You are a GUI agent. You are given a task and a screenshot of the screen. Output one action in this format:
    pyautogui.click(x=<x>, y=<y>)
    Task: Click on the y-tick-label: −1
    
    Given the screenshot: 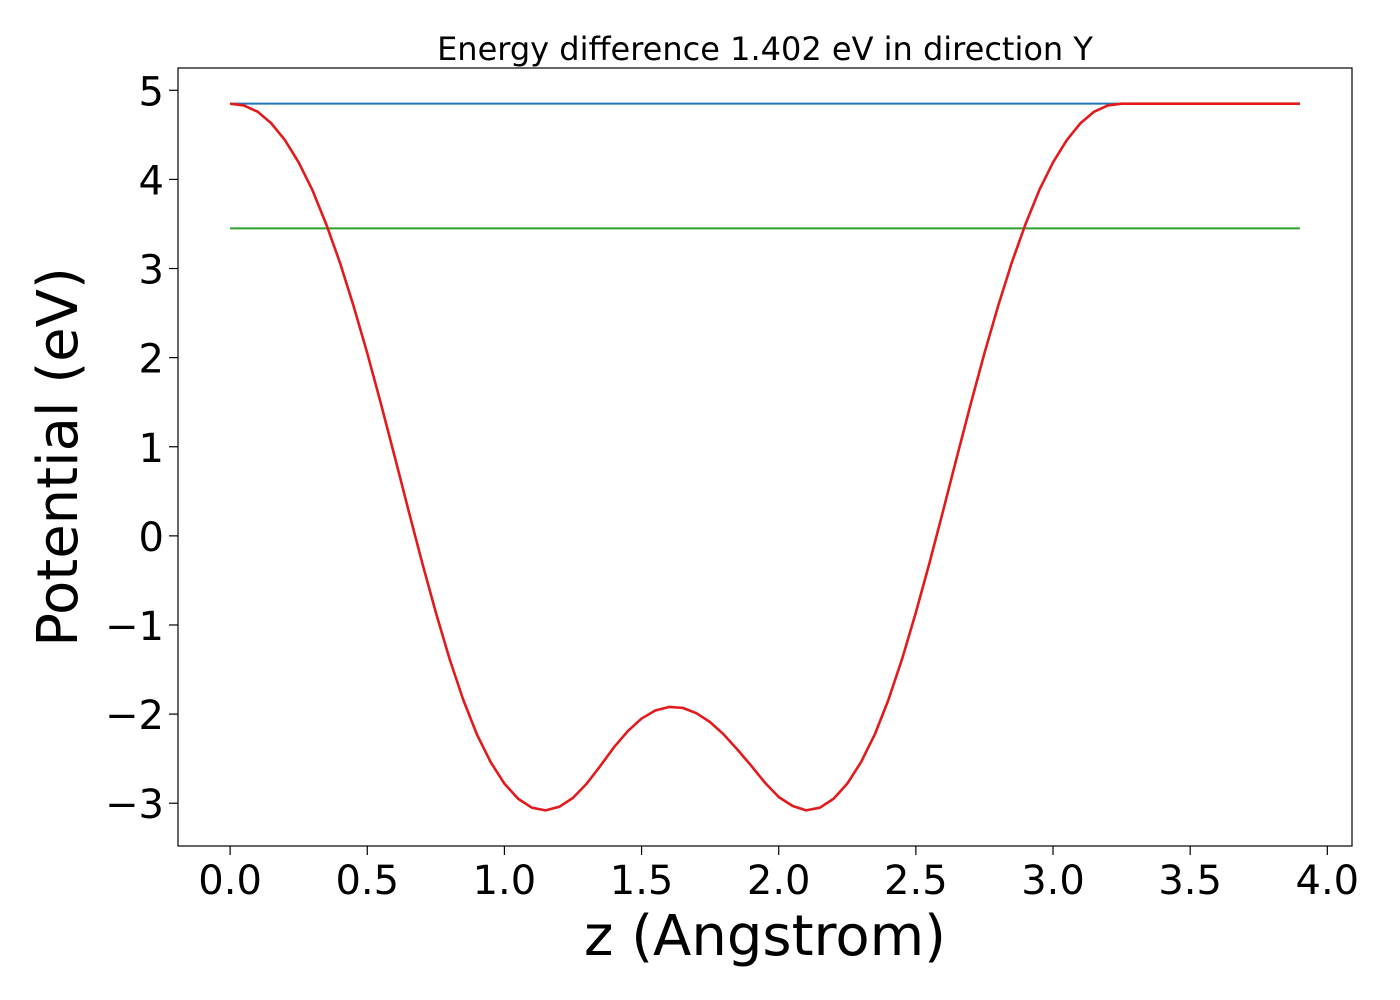 What is the action you would take?
    pyautogui.click(x=134, y=627)
    